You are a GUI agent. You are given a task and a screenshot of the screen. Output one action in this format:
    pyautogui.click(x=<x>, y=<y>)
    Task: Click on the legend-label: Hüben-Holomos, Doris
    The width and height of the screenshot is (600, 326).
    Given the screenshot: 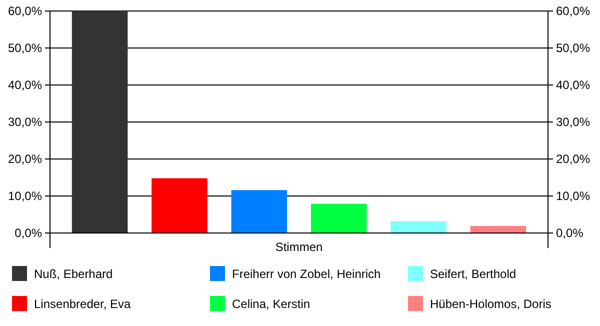 What is the action you would take?
    pyautogui.click(x=491, y=304)
    